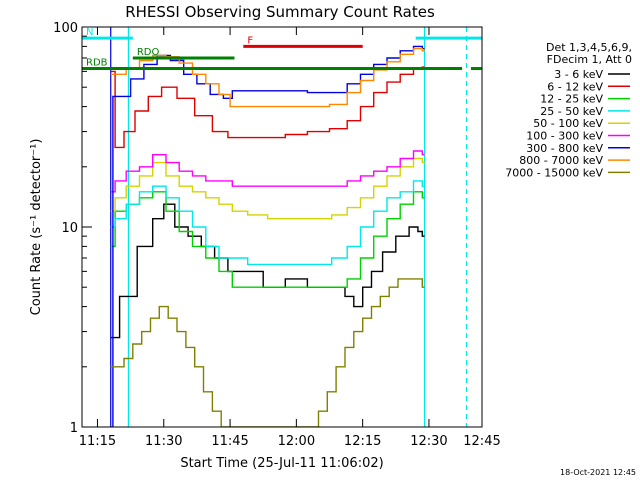  I want to click on series-line-100-300-kev, so click(267, 171).